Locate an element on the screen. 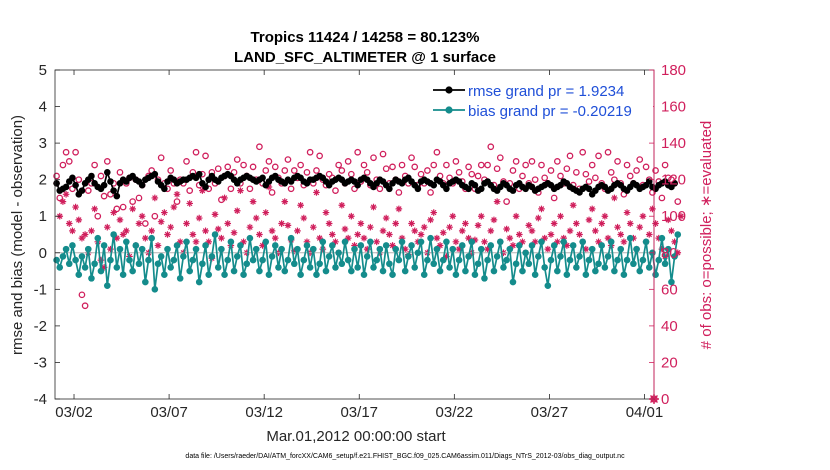  x-tick-label: 03/27 is located at coordinates (550, 412).